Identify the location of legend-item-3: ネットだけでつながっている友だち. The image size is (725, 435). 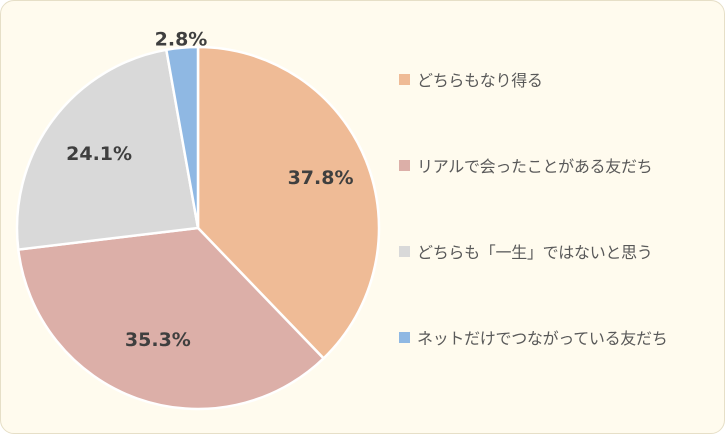
(533, 337).